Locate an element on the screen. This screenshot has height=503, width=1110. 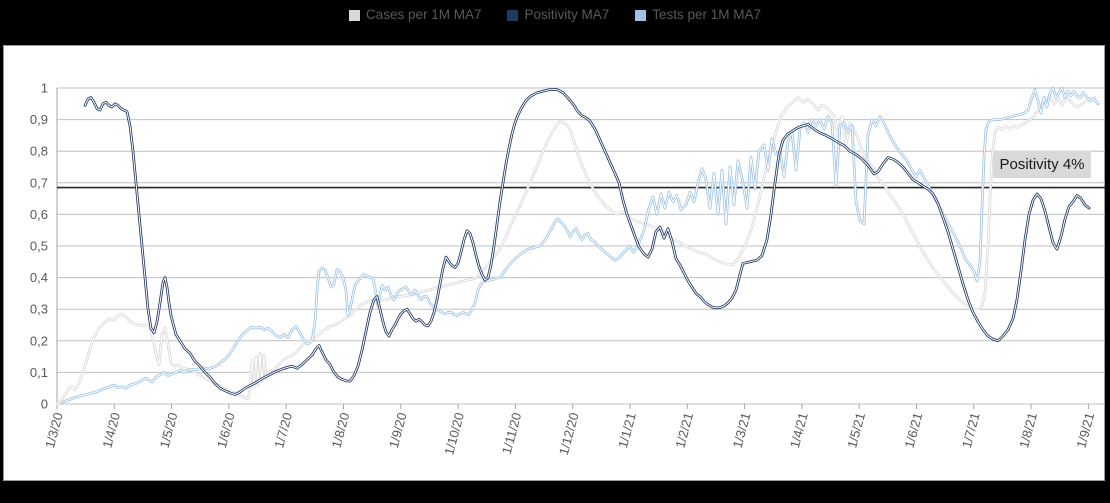
y-tick-label: 0,6 is located at coordinates (39, 214).